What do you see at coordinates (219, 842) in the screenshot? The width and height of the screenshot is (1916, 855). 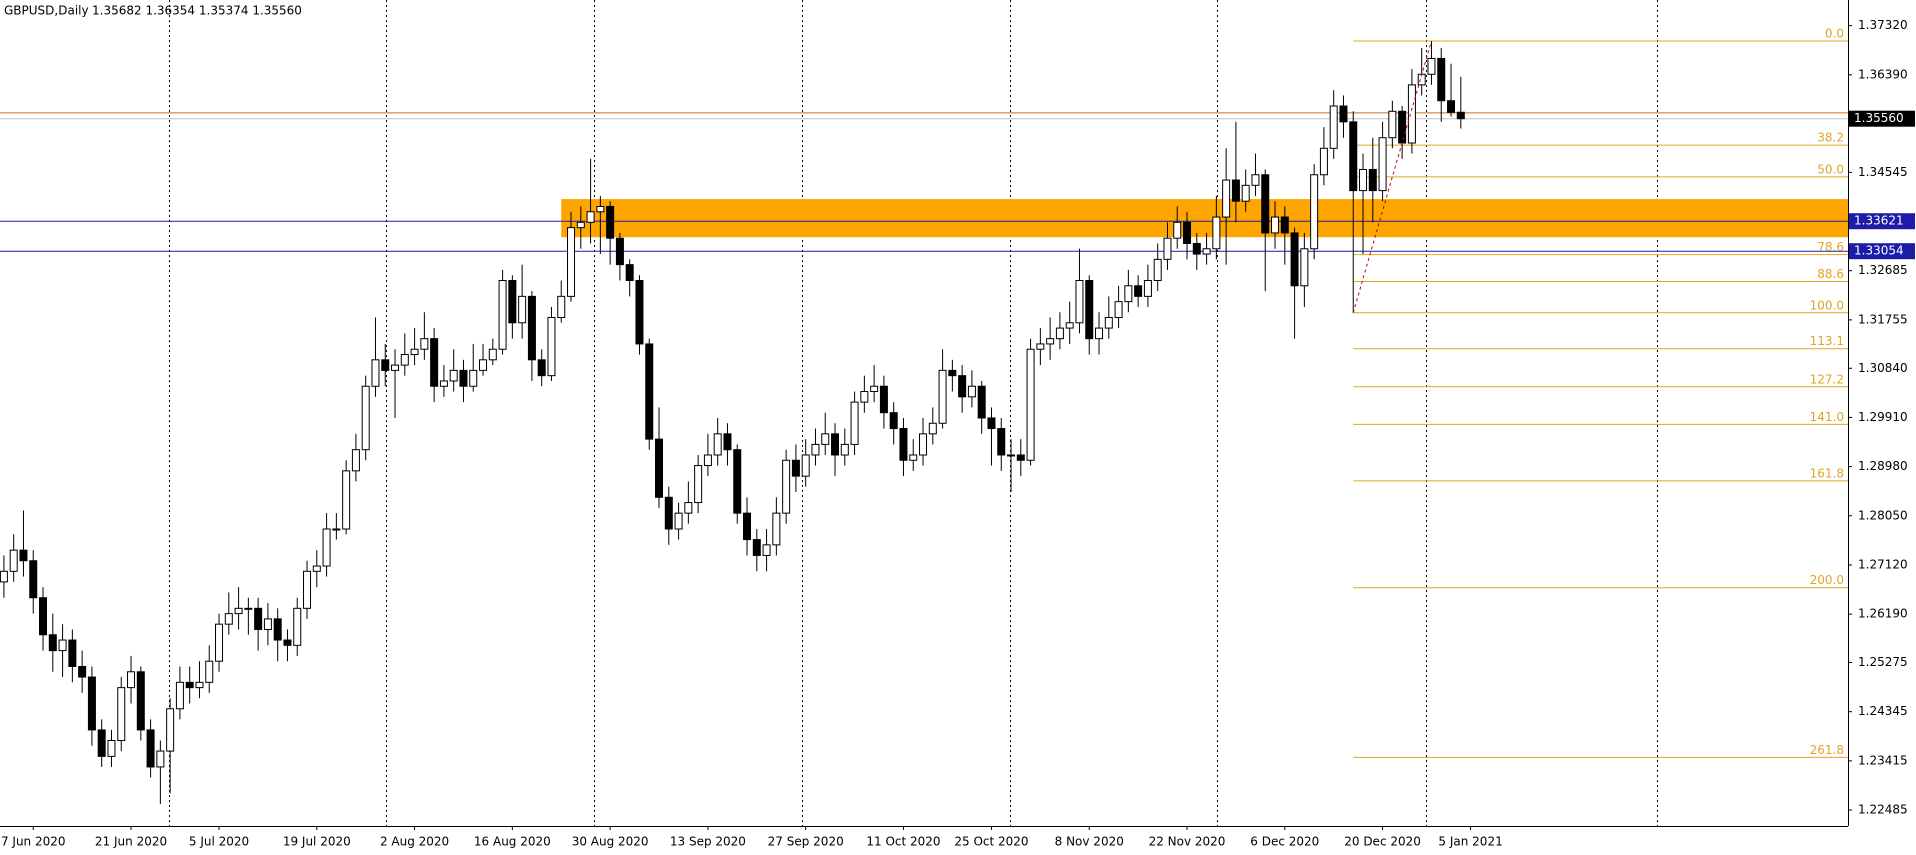 I see `x-tick-label: 5 Jul 2020` at bounding box center [219, 842].